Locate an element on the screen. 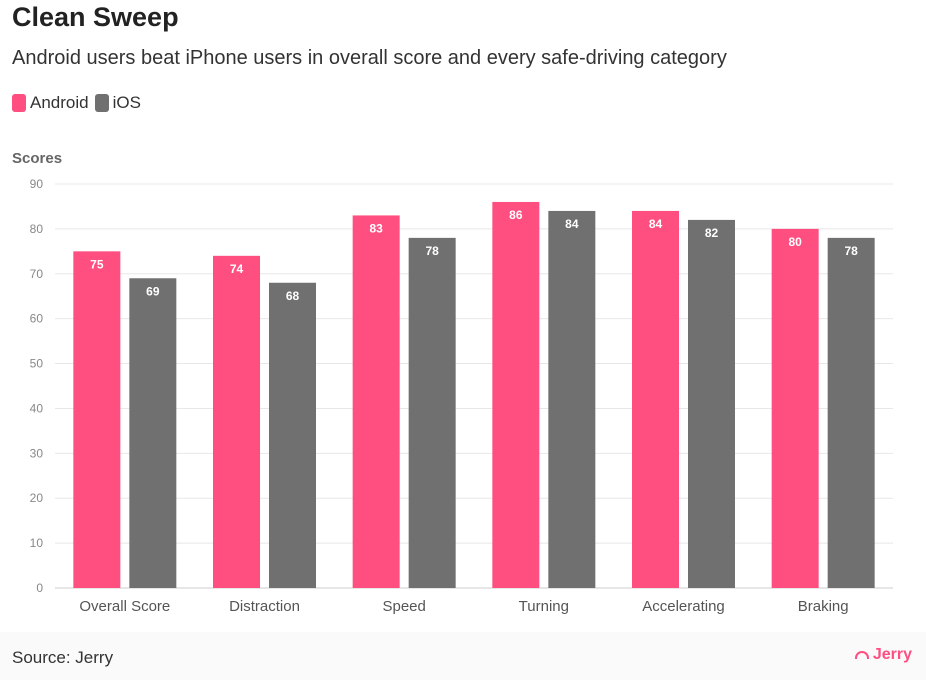  legend-label-android: Android is located at coordinates (59, 102).